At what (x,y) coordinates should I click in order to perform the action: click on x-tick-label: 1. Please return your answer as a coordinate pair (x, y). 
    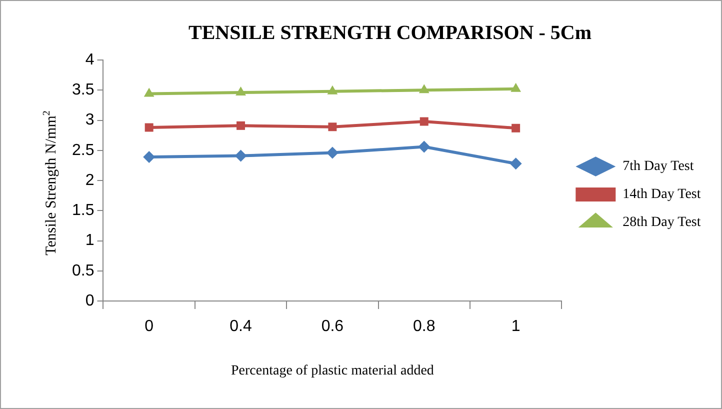
    Looking at the image, I should click on (515, 327).